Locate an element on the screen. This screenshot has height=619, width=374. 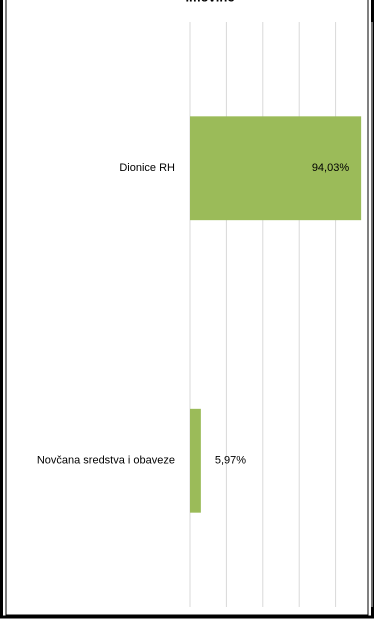
y-tick-label: Novčana sredstva i obaveze is located at coordinates (106, 461).